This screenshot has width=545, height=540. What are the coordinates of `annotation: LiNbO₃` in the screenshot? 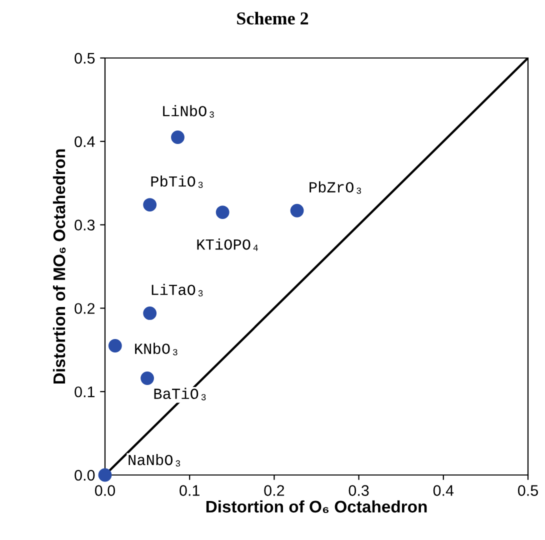 It's located at (188, 111).